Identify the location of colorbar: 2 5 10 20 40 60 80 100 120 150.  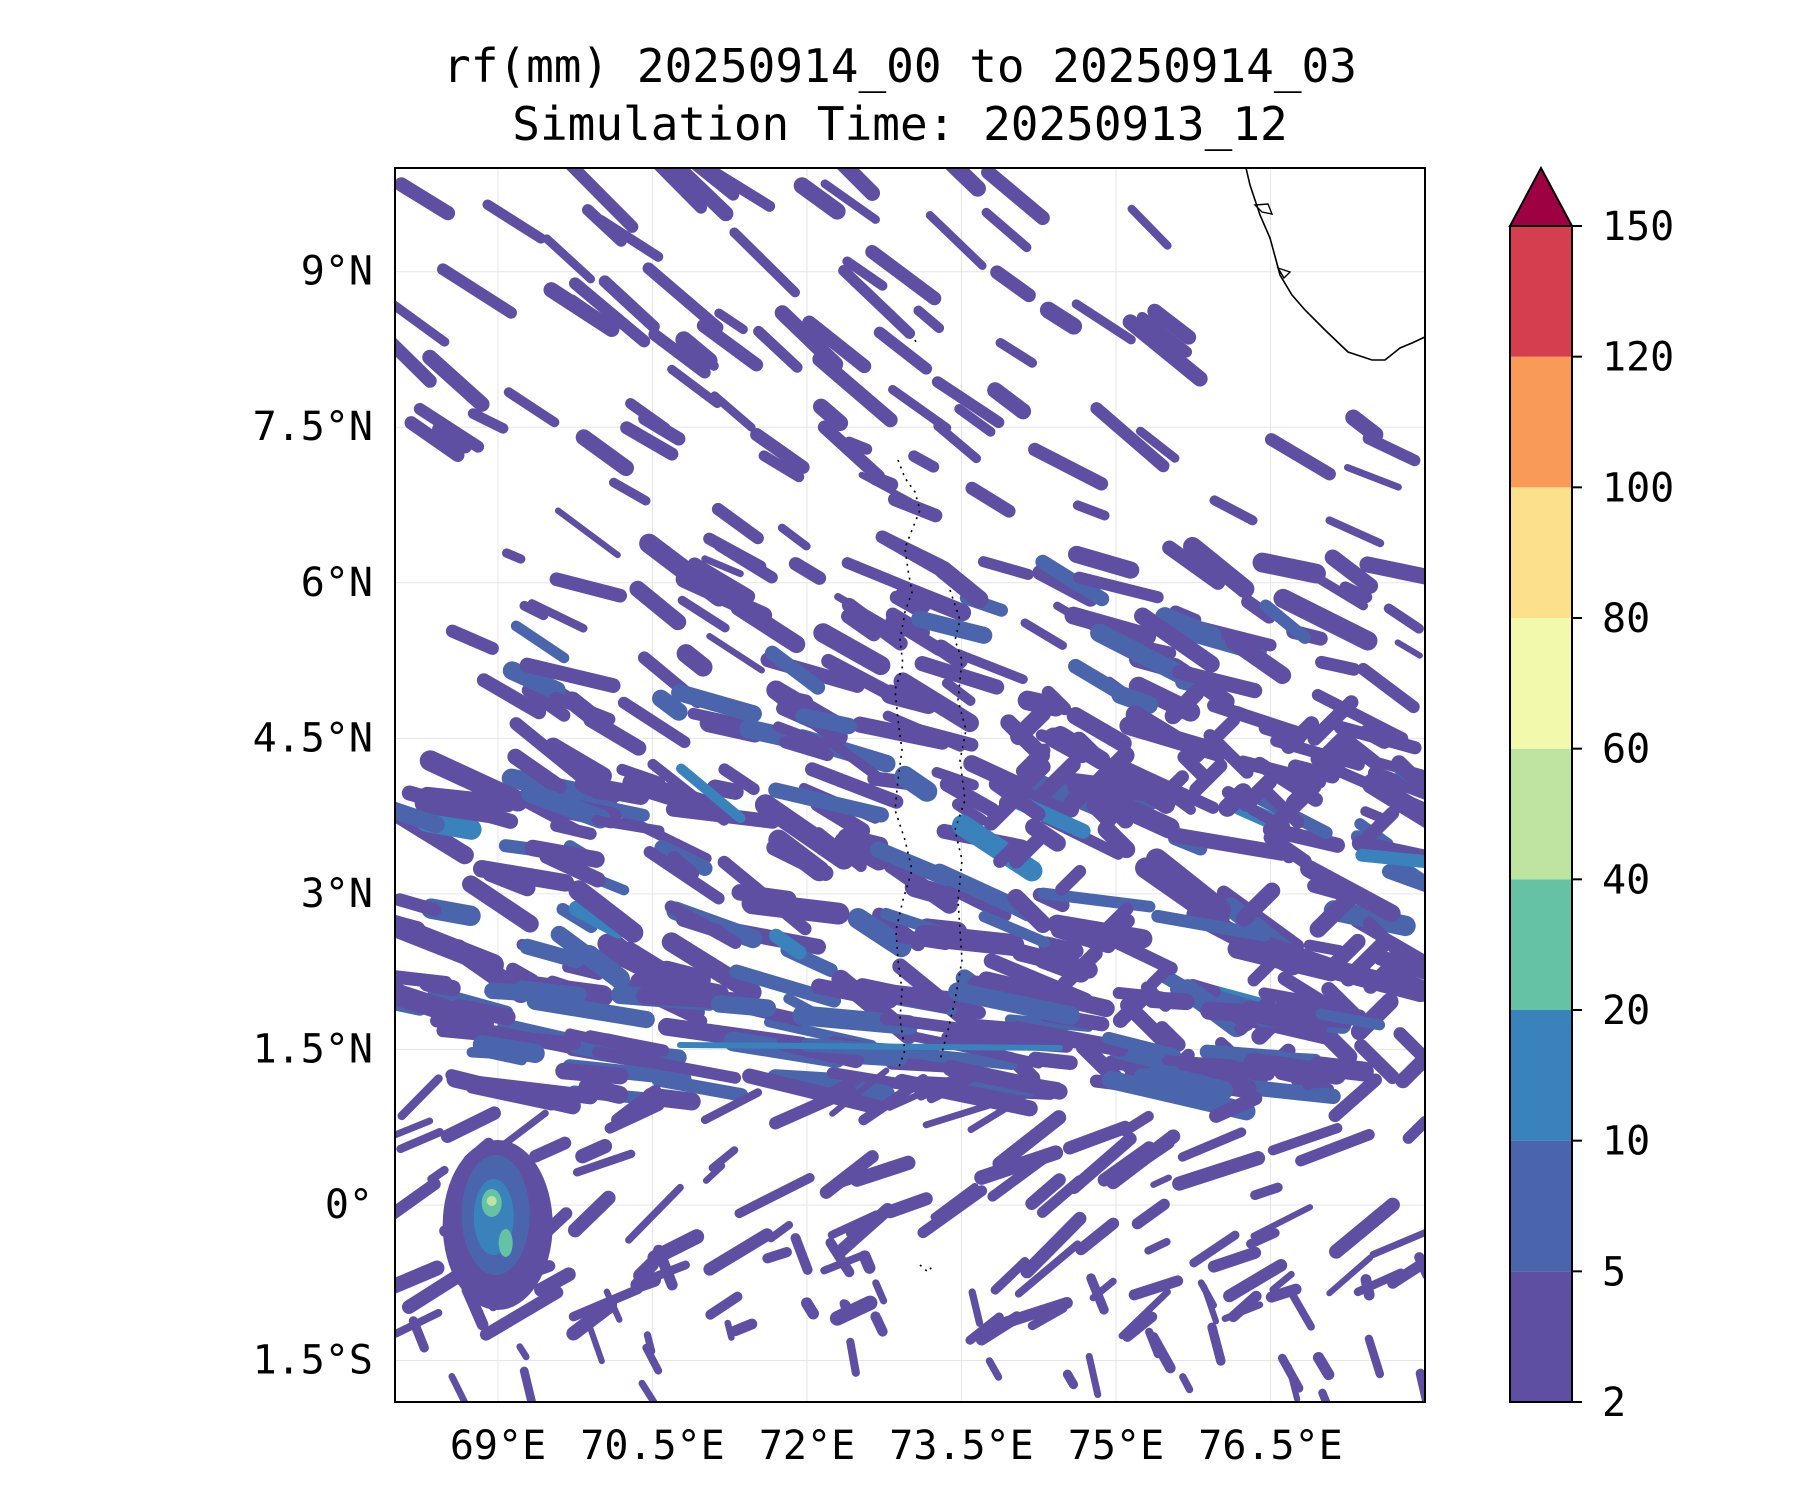
(1591, 795).